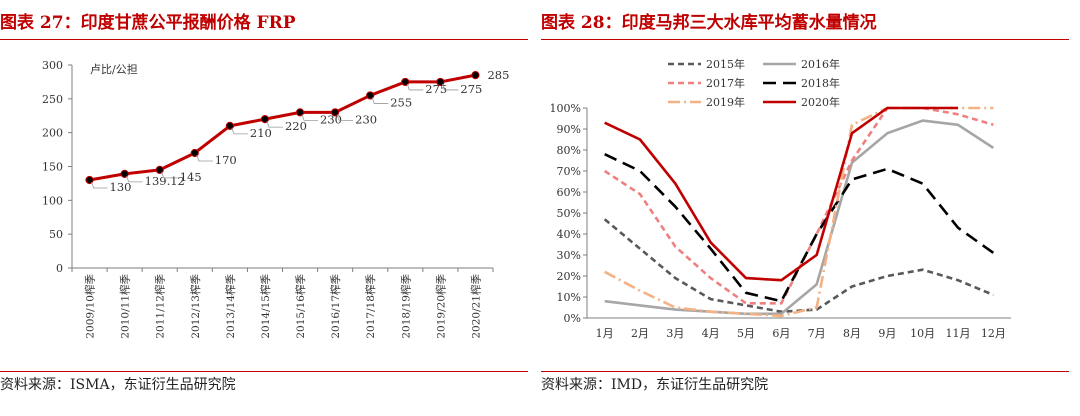 This screenshot has height=416, width=1080. What do you see at coordinates (165, 181) in the screenshot?
I see `data-label: 139.12` at bounding box center [165, 181].